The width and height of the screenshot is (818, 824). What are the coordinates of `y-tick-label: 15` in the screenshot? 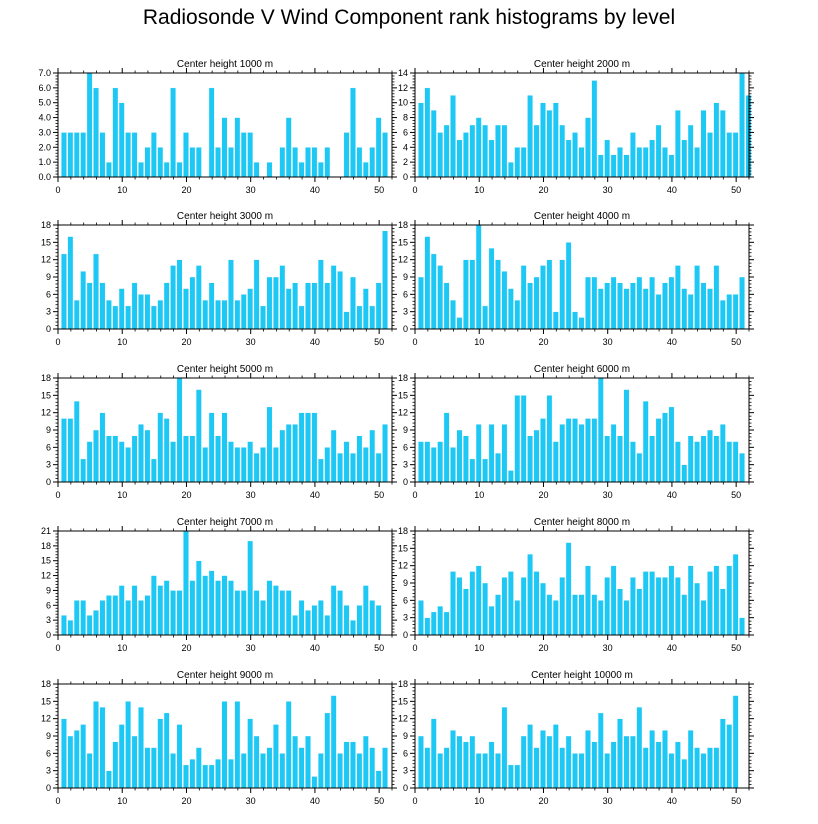 It's located at (403, 242).